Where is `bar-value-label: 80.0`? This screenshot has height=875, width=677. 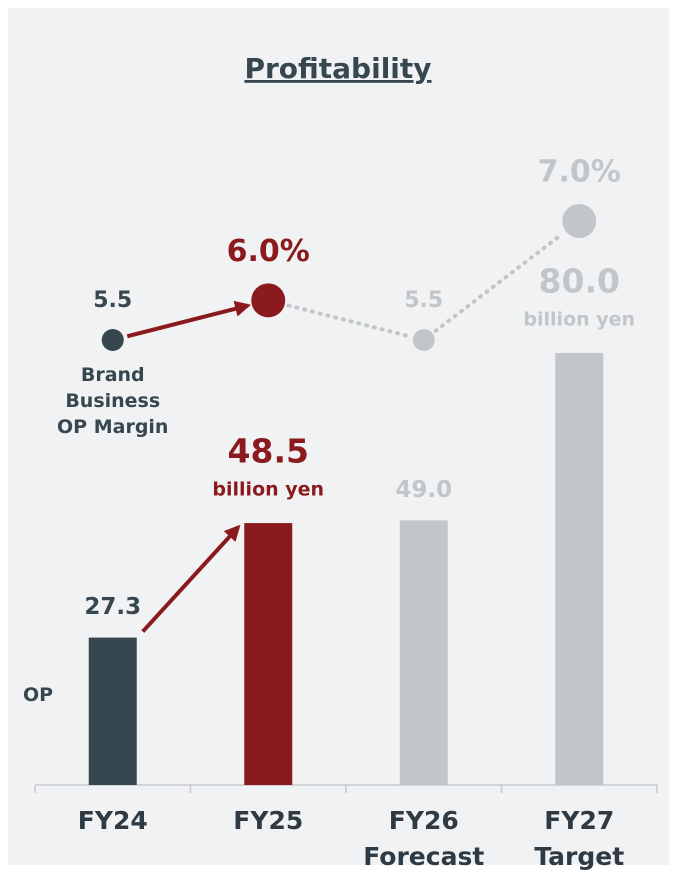 bar-value-label: 80.0 is located at coordinates (579, 281).